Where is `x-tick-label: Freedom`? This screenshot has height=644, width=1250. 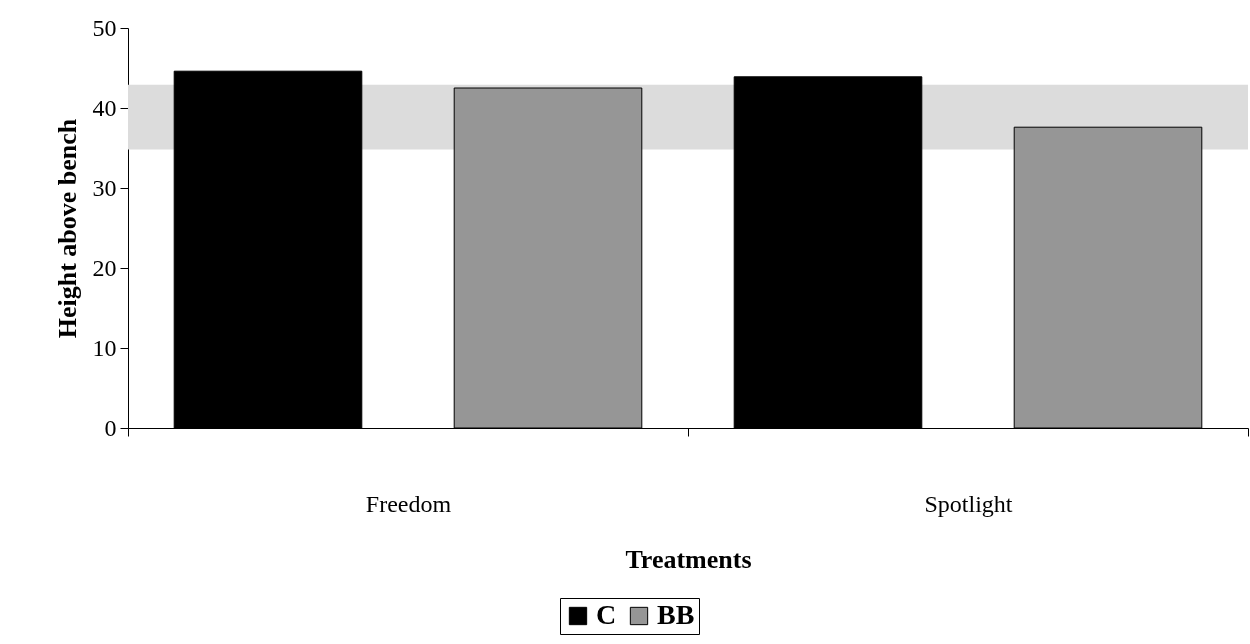 x-tick-label: Freedom is located at coordinates (408, 503).